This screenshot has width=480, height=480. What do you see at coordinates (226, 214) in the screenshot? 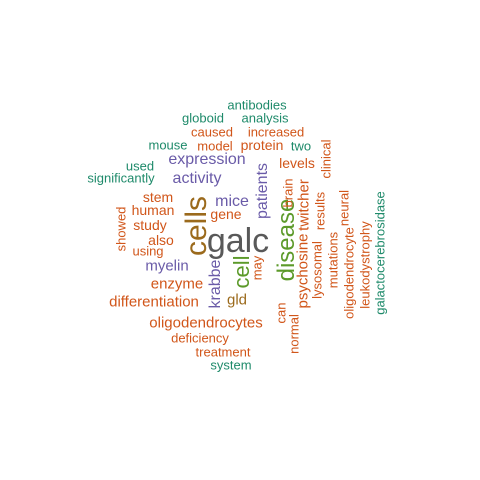
I see `word-gene: gene` at bounding box center [226, 214].